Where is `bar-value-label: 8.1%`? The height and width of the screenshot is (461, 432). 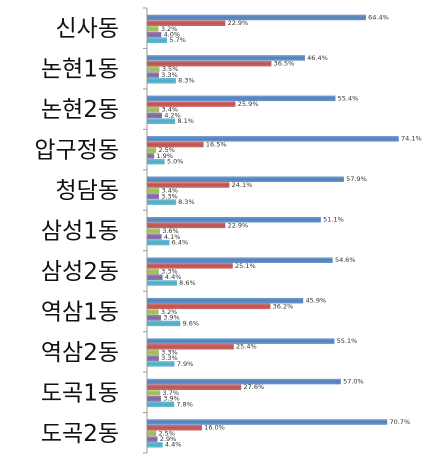 bar-value-label: 8.1% is located at coordinates (185, 121).